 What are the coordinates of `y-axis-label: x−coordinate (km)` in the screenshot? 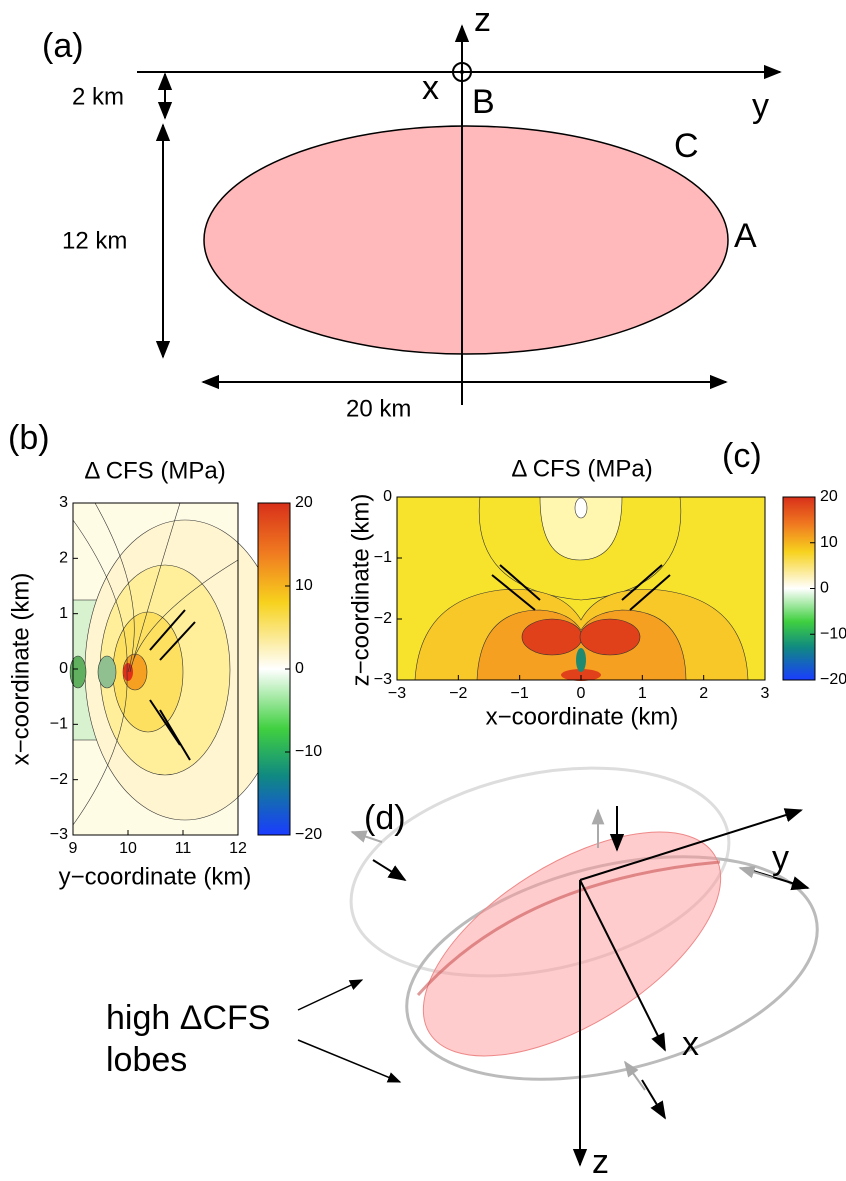 It's located at (20, 669).